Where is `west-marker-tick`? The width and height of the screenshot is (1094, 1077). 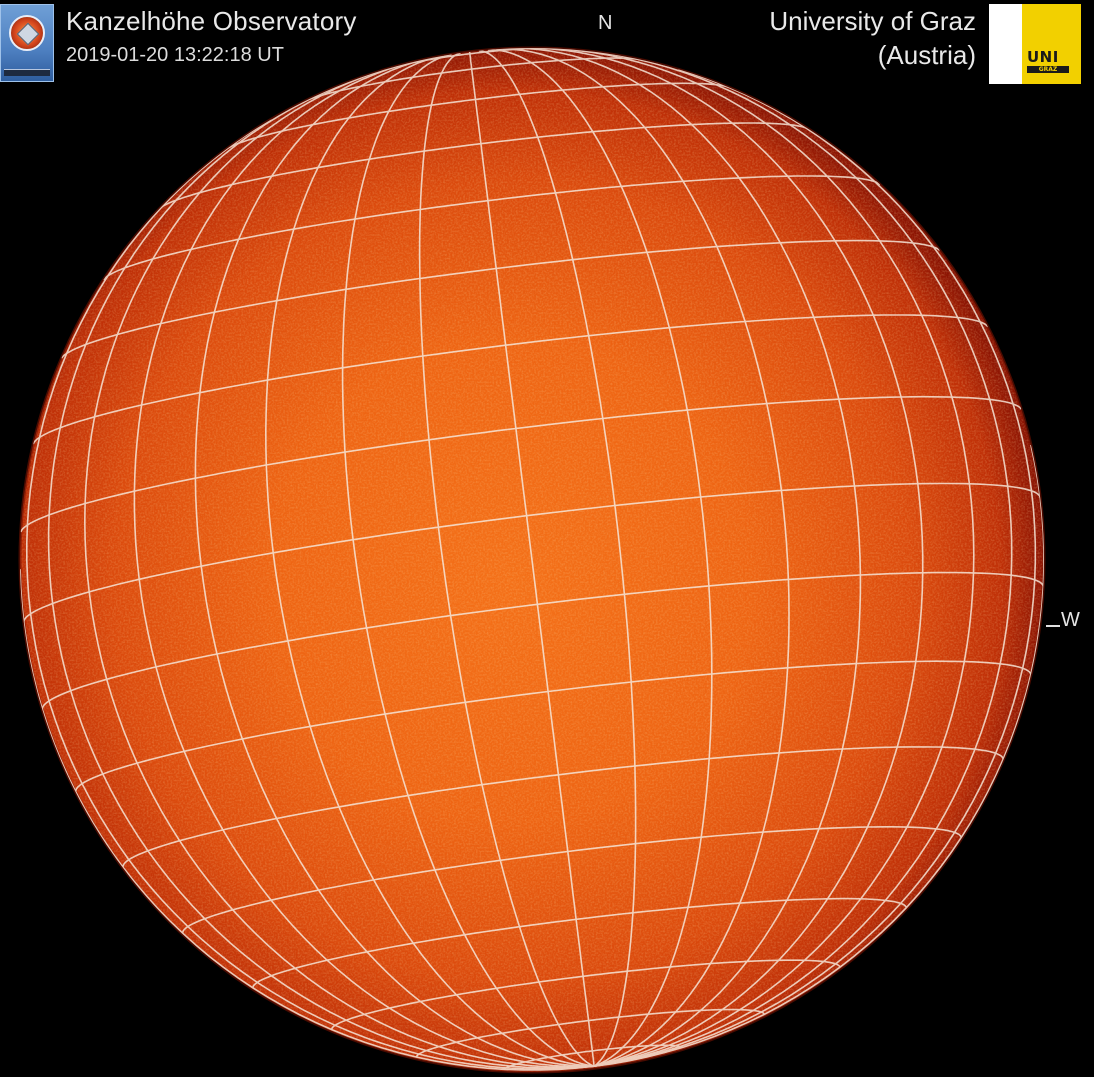
west-marker-tick is located at coordinates (1053, 626).